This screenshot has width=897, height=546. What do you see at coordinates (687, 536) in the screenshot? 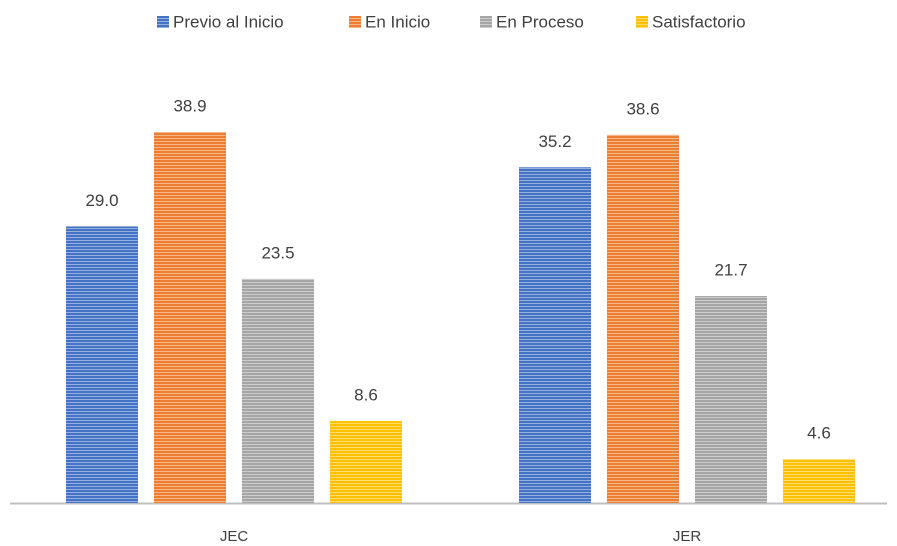
I see `x-tick-label: JER` at bounding box center [687, 536].